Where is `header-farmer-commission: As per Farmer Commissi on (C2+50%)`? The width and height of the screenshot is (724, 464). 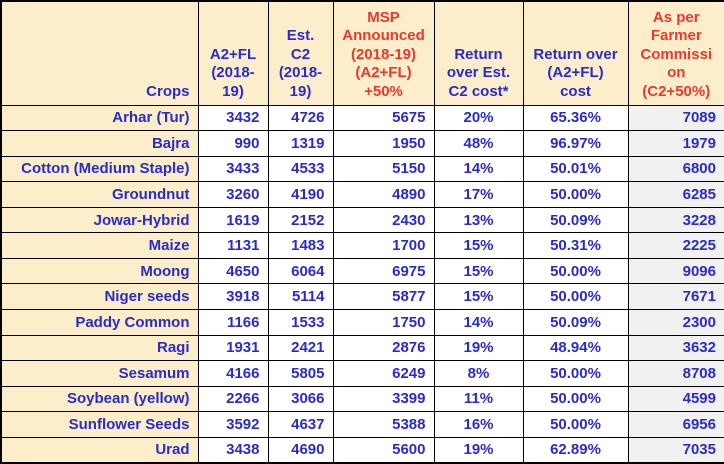 header-farmer-commission: As per Farmer Commissi on (C2+50%) is located at coordinates (675, 53).